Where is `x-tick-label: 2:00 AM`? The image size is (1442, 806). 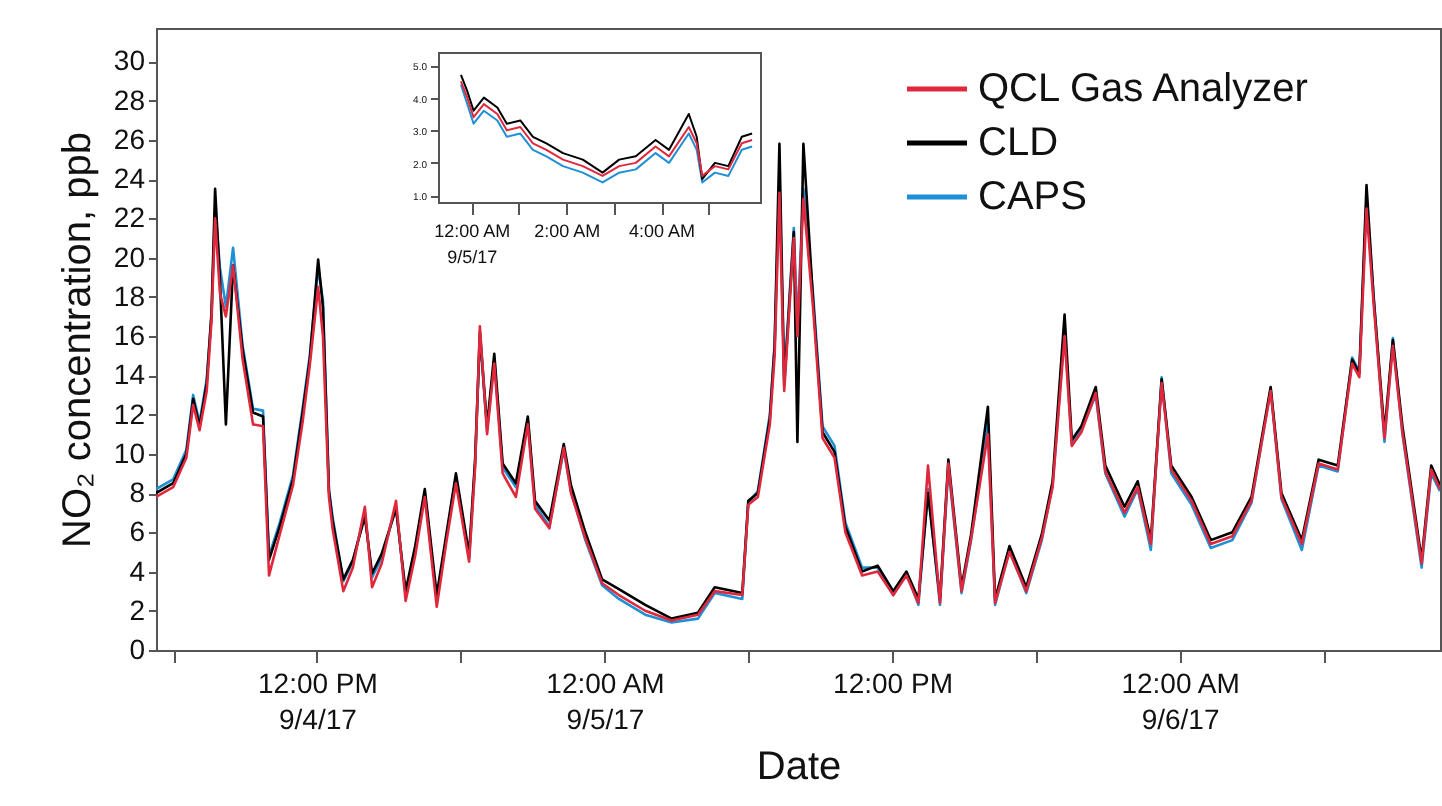
x-tick-label: 2:00 AM is located at coordinates (567, 231).